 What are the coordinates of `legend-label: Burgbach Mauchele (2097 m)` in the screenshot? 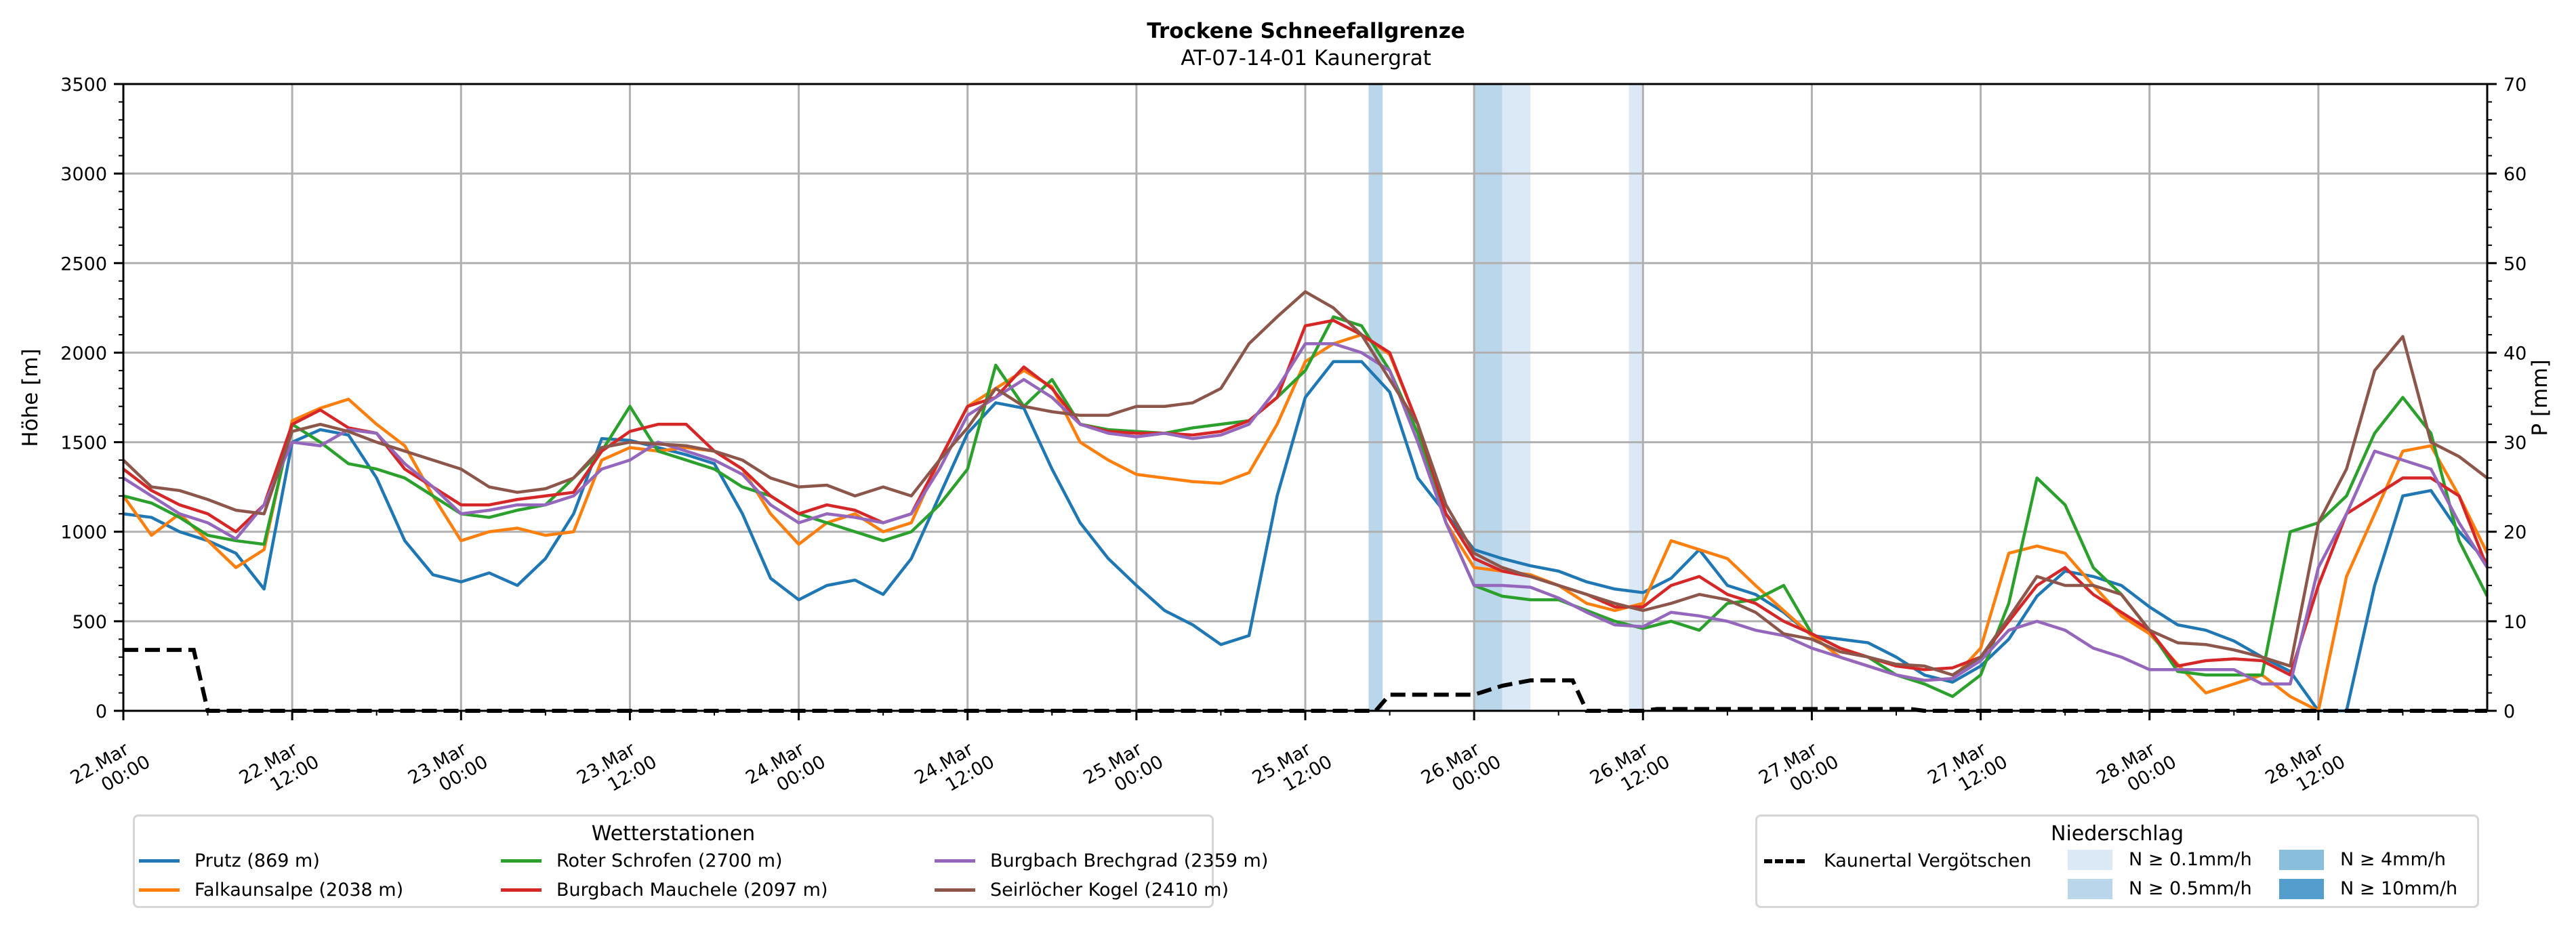 It's located at (692, 890).